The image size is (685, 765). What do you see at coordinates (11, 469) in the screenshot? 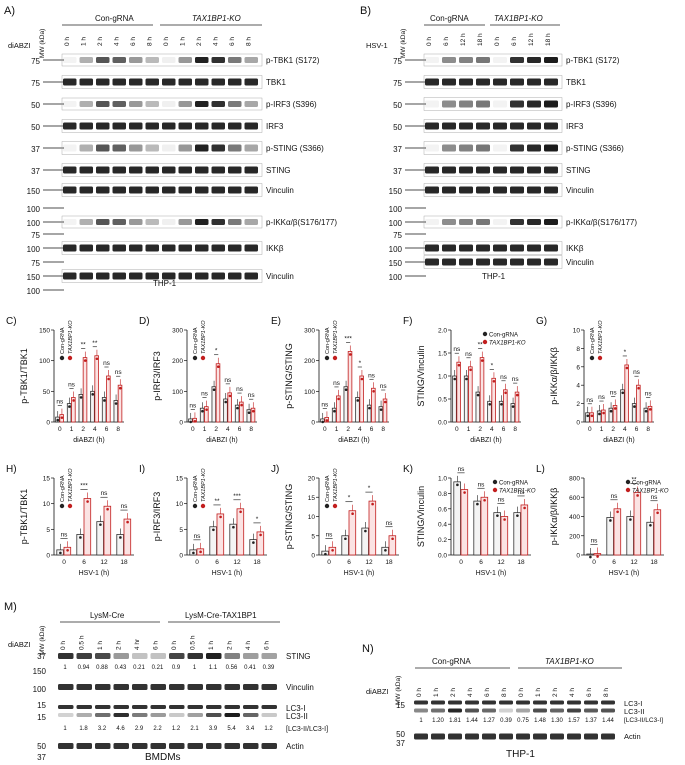
I see `chart-panel-letter: H)` at bounding box center [11, 469].